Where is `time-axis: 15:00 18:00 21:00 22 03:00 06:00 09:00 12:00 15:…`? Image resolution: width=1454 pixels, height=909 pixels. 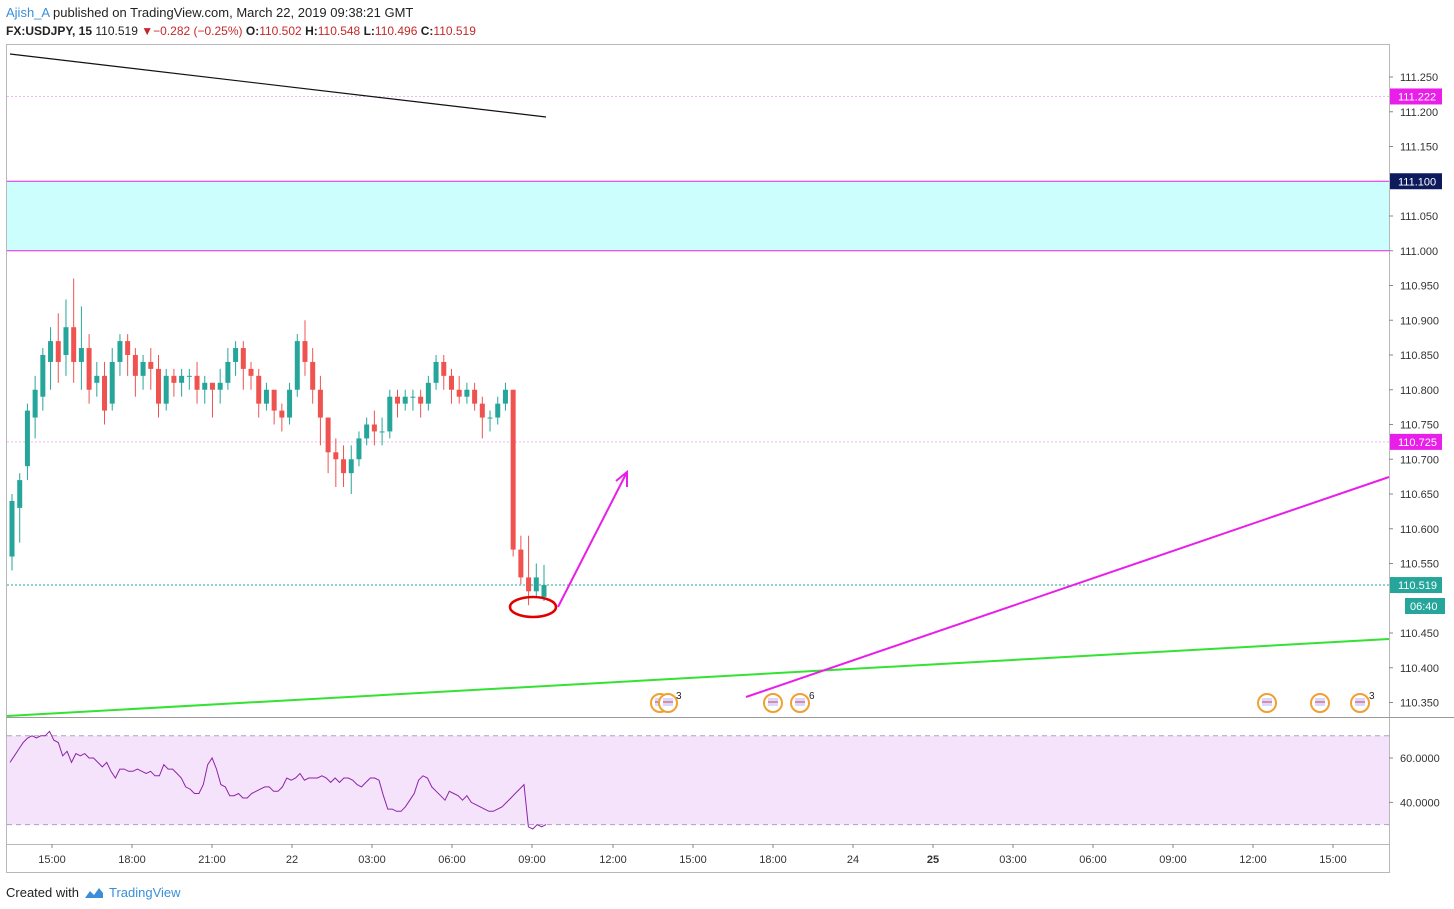
time-axis: 15:00 18:00 21:00 22 03:00 06:00 09:00 12:00 15:… is located at coordinates (692, 855).